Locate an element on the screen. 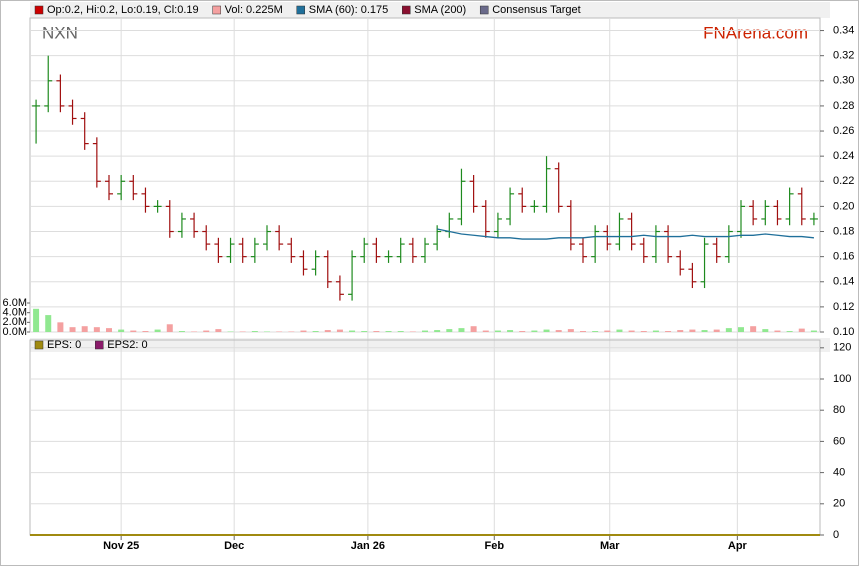 Image resolution: width=859 pixels, height=566 pixels. y-tick-label: 0 is located at coordinates (836, 535).